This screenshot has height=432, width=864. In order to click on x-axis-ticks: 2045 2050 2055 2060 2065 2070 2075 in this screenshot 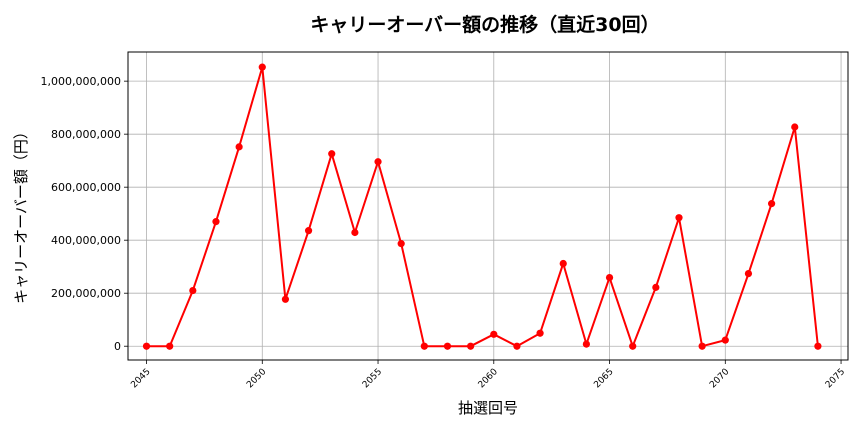, I will do `click(488, 375)`.